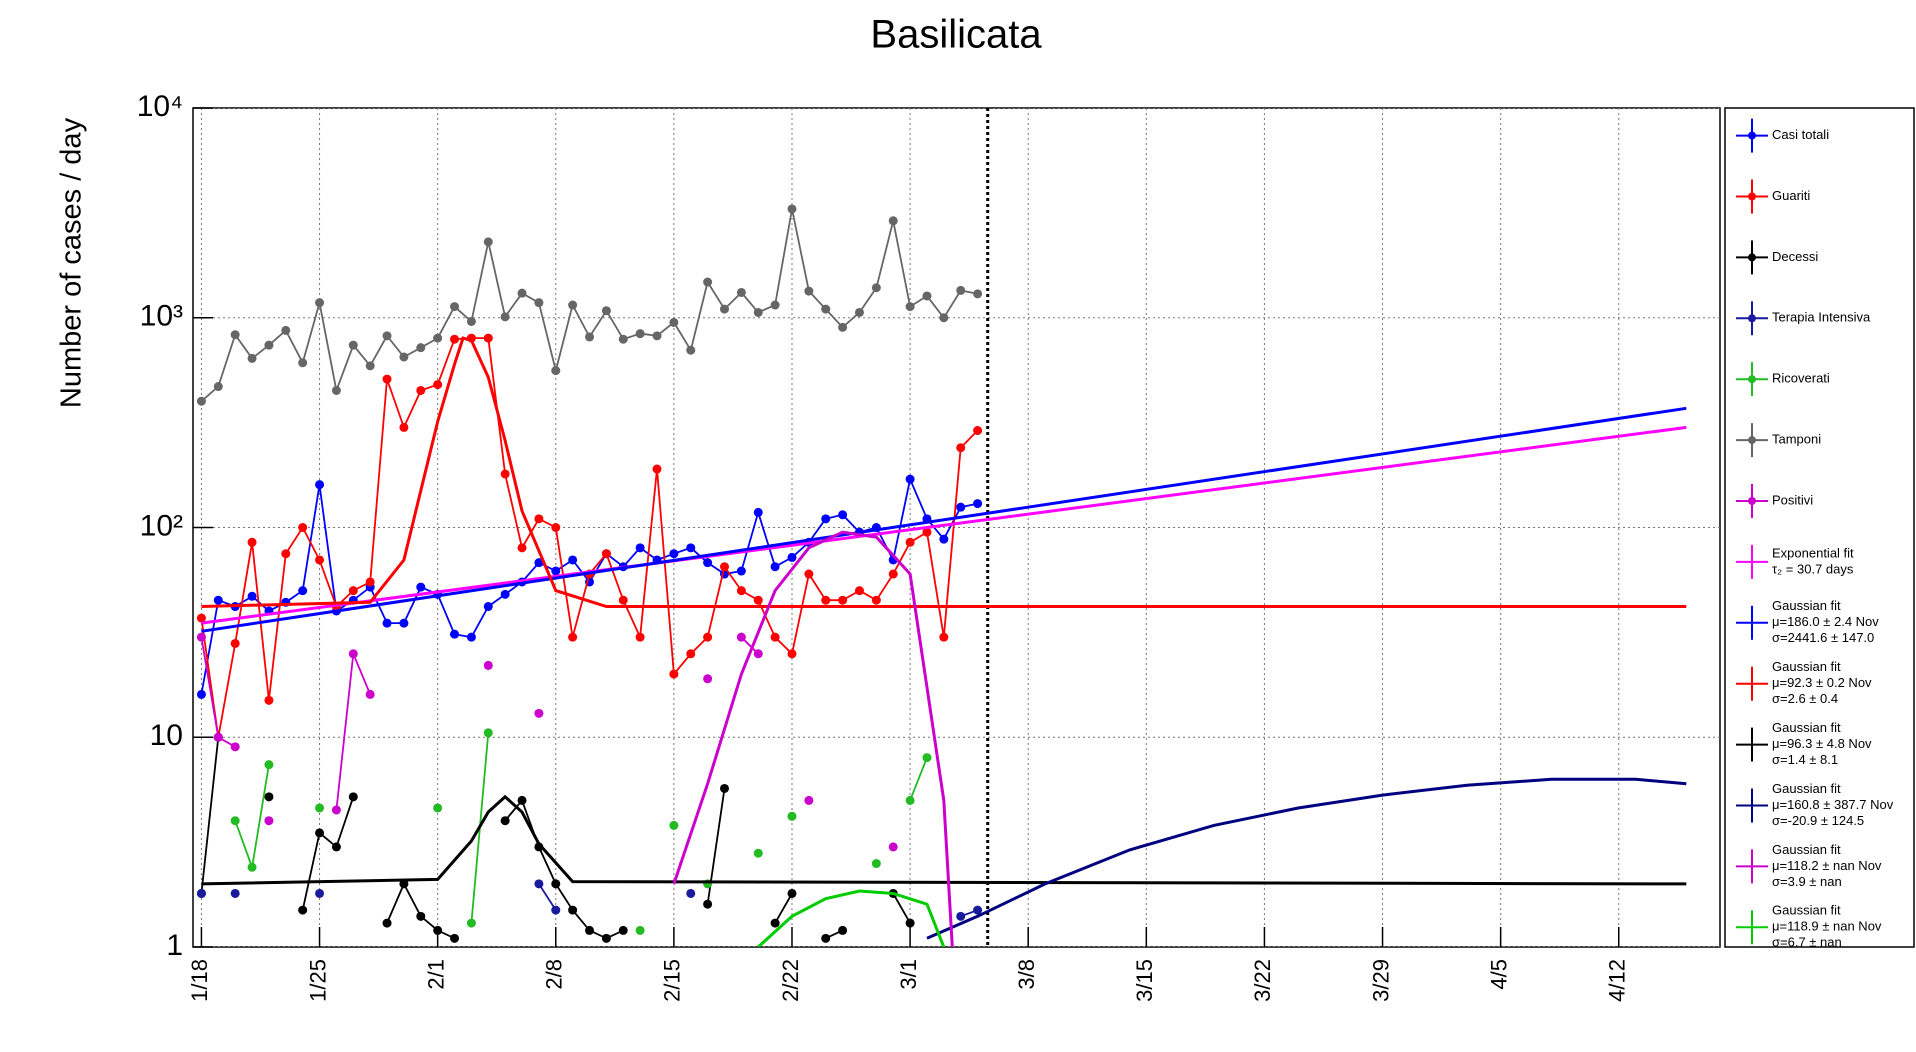 The width and height of the screenshot is (1916, 1052). Describe the element at coordinates (1822, 743) in the screenshot. I see `legend-detail: μ=96.3 ± 4.8 Nov` at that location.